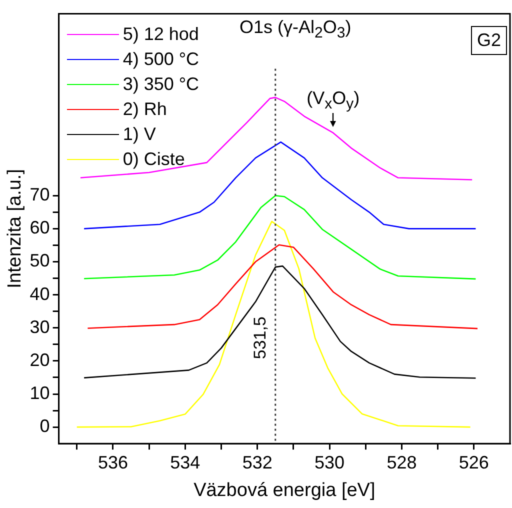 This screenshot has width=512, height=508. I want to click on x-tick-label: 530, so click(329, 462).